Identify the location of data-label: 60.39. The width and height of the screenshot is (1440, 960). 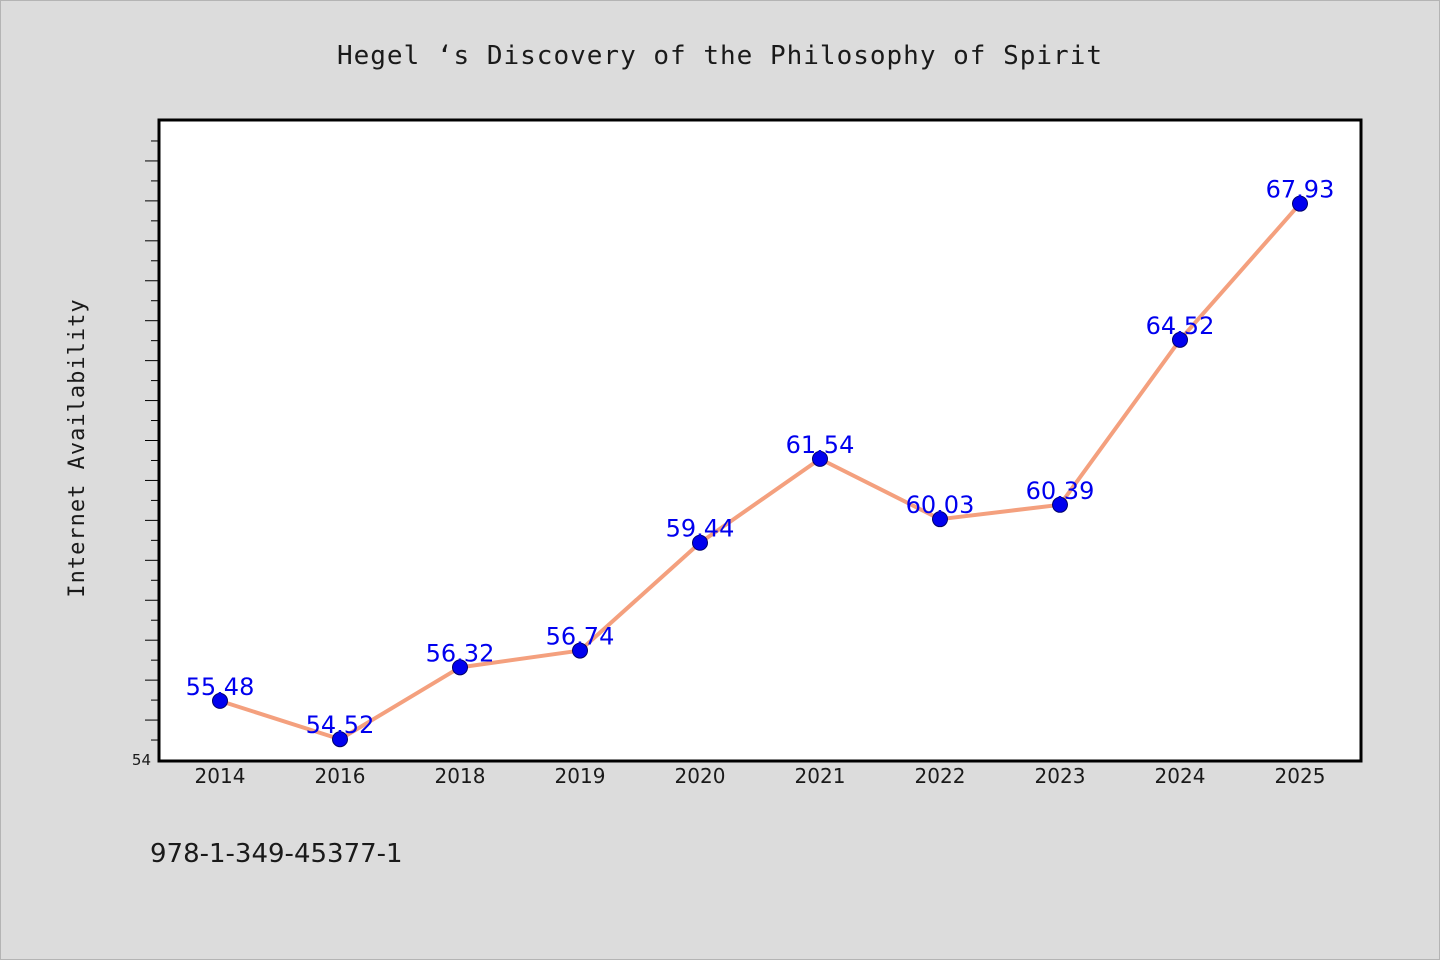
(1060, 491).